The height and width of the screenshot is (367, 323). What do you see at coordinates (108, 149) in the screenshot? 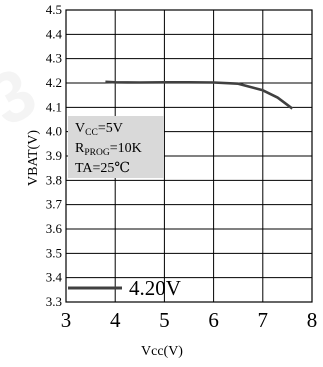
I see `annotation-rprog: RPROG=10K` at bounding box center [108, 149].